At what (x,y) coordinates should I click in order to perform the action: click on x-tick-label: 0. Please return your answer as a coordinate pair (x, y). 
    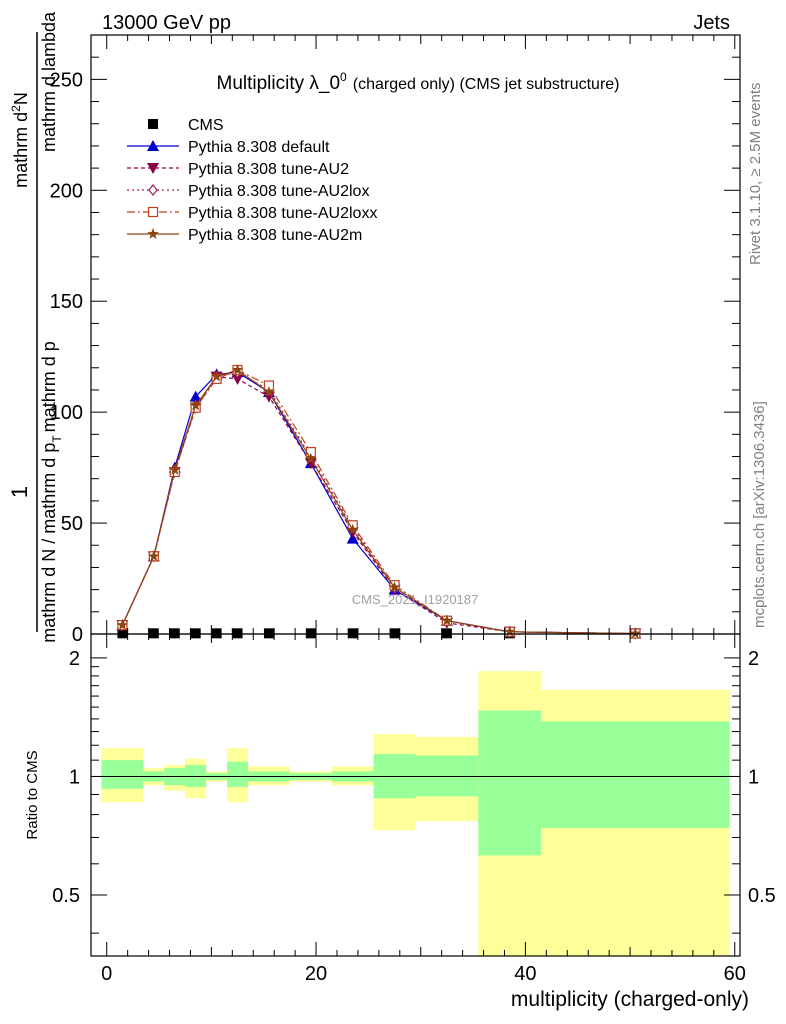
    Looking at the image, I should click on (106, 974).